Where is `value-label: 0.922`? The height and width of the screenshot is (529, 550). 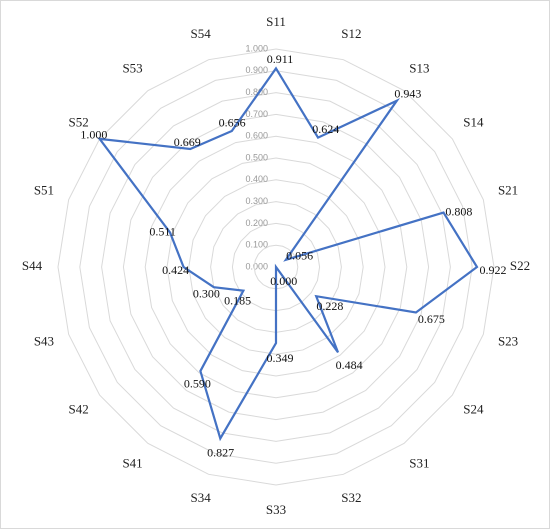
value-label: 0.922 is located at coordinates (492, 270).